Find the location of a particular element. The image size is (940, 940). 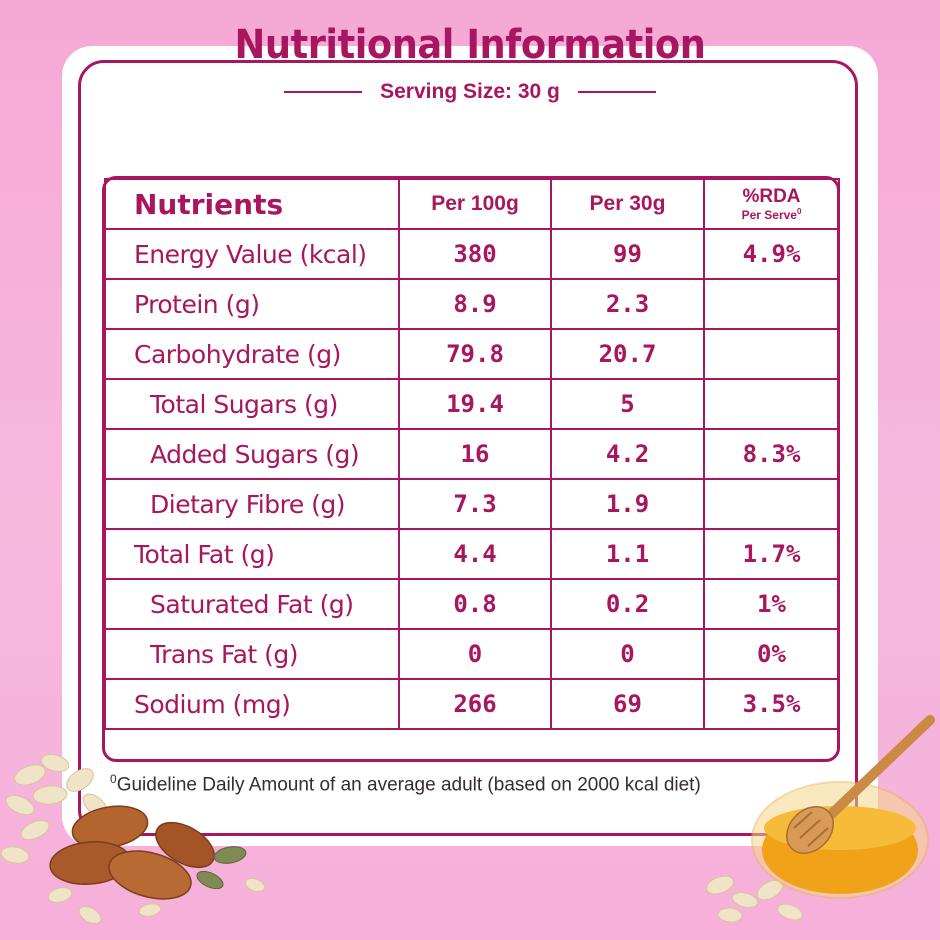

nutrient-name: Energy Value (kcal) is located at coordinates (252, 254).